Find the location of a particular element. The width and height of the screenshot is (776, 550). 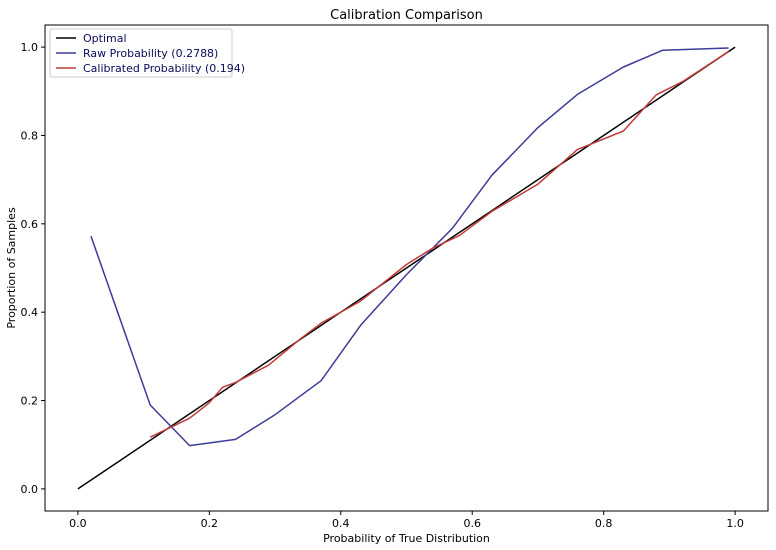

y-tick-label: 0.8 is located at coordinates (30, 135).